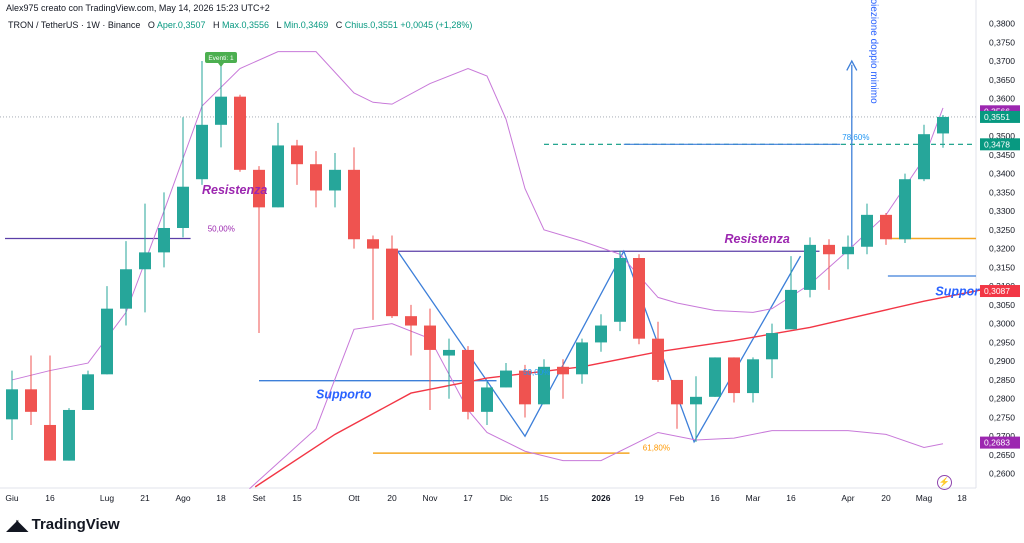 The image size is (1024, 543). What do you see at coordinates (182, 498) in the screenshot?
I see `x-tick-label: Ago` at bounding box center [182, 498].